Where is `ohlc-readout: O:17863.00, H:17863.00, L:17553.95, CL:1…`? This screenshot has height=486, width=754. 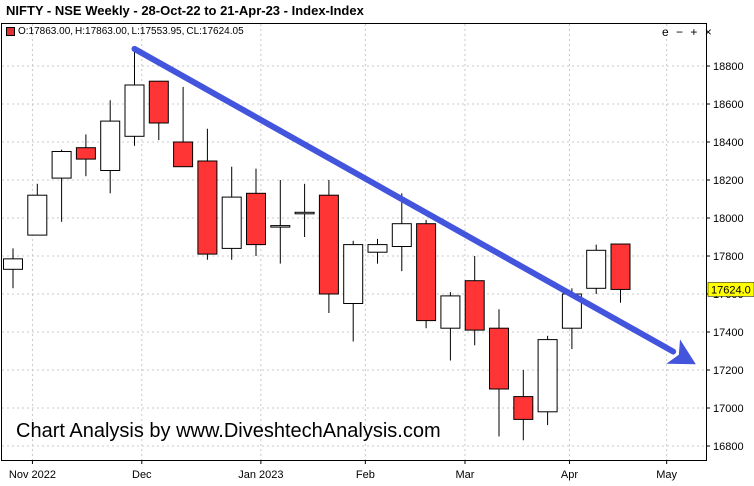 ohlc-readout: O:17863.00, H:17863.00, L:17553.95, CL:1… is located at coordinates (126, 31).